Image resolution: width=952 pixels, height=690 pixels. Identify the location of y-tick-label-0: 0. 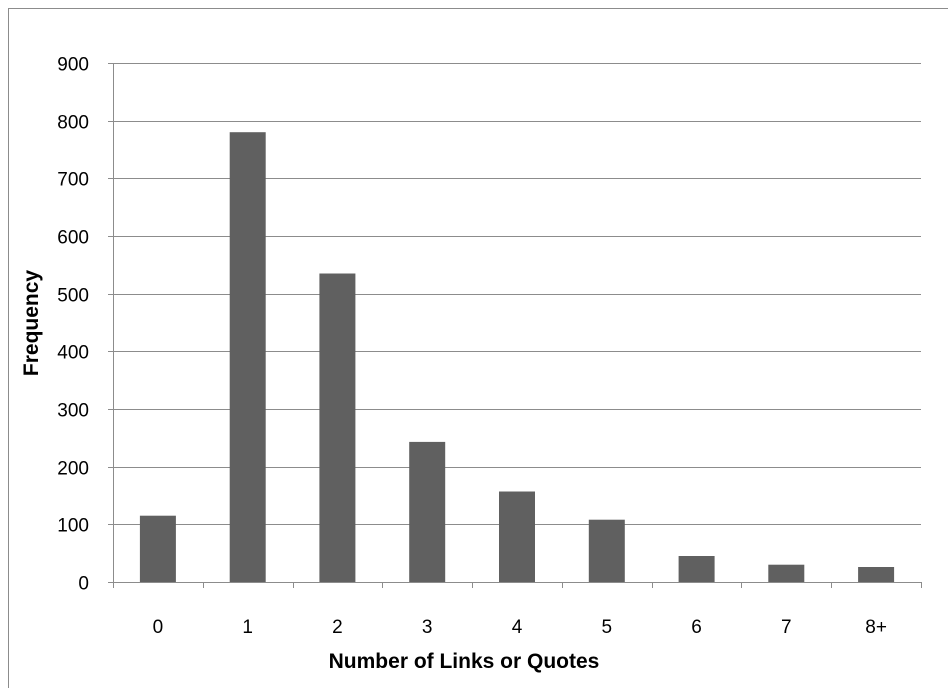
(83, 584).